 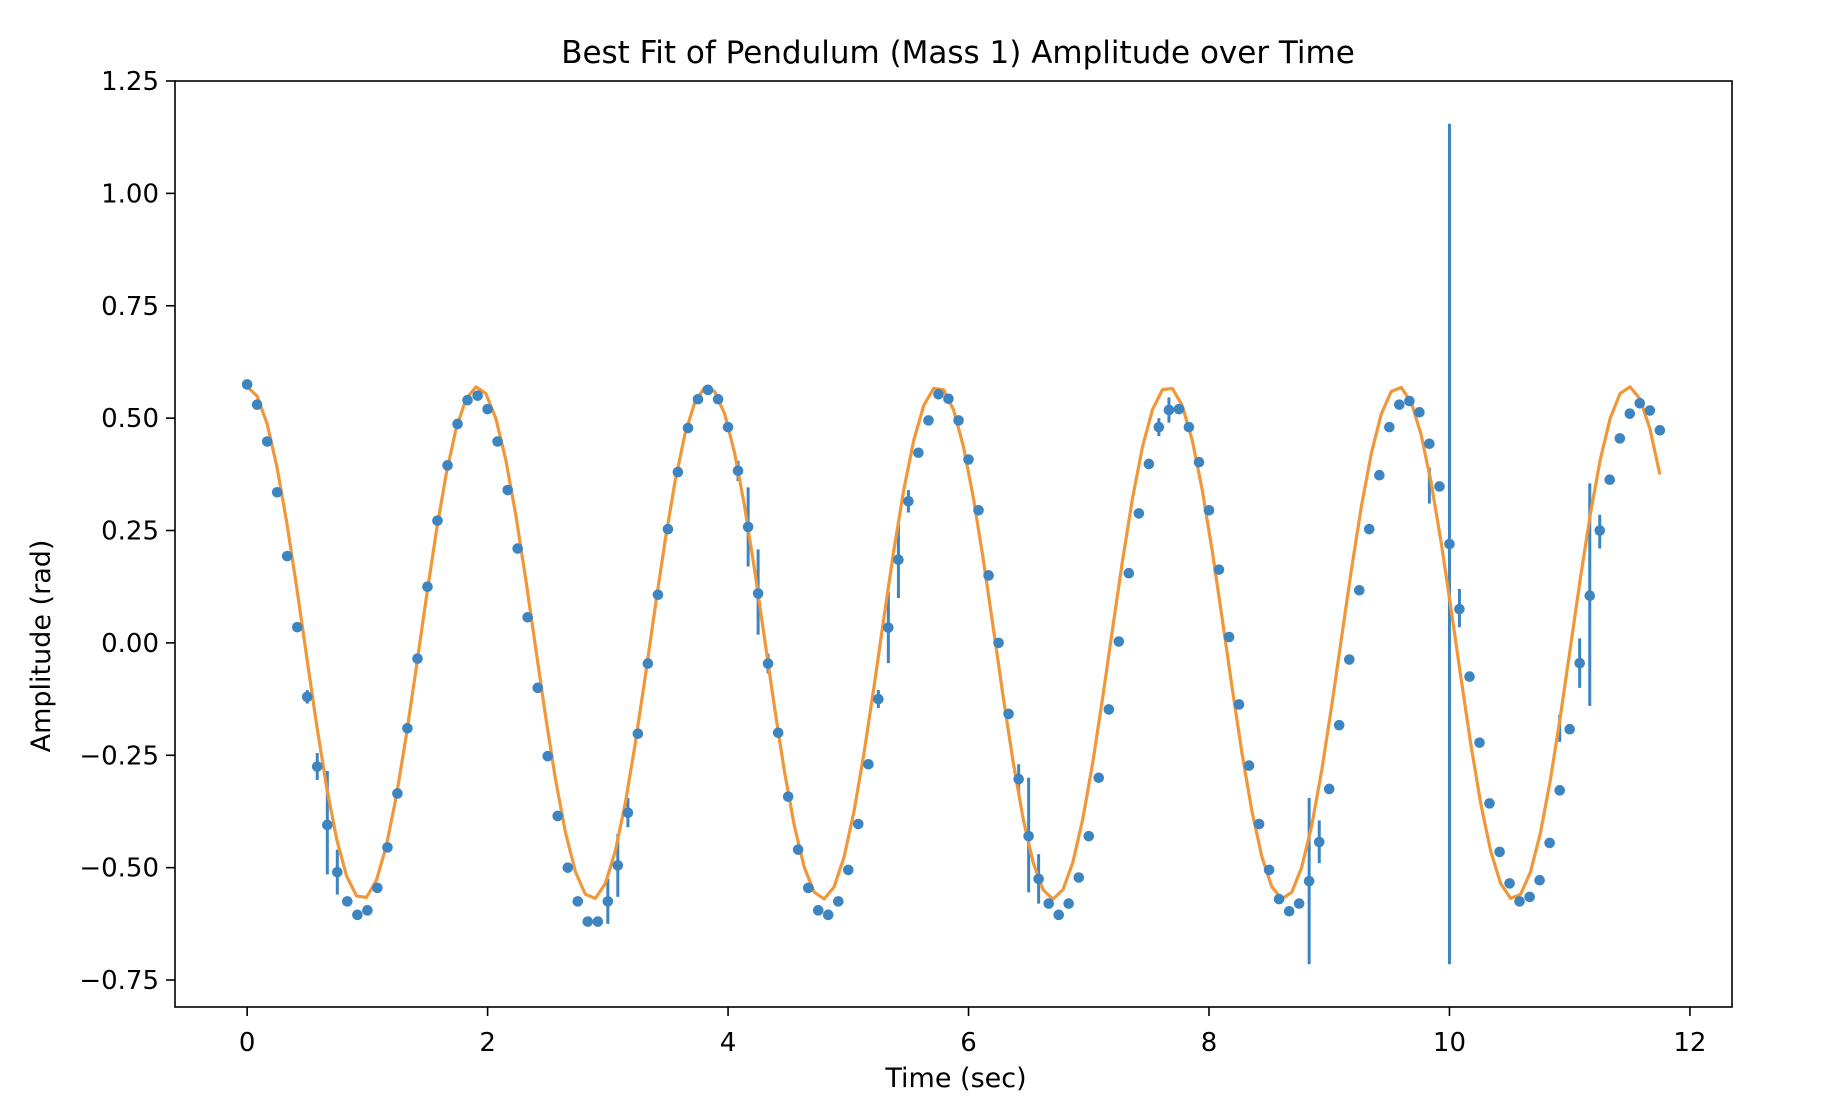 I want to click on y-tick-label: 1.00, so click(x=130, y=194).